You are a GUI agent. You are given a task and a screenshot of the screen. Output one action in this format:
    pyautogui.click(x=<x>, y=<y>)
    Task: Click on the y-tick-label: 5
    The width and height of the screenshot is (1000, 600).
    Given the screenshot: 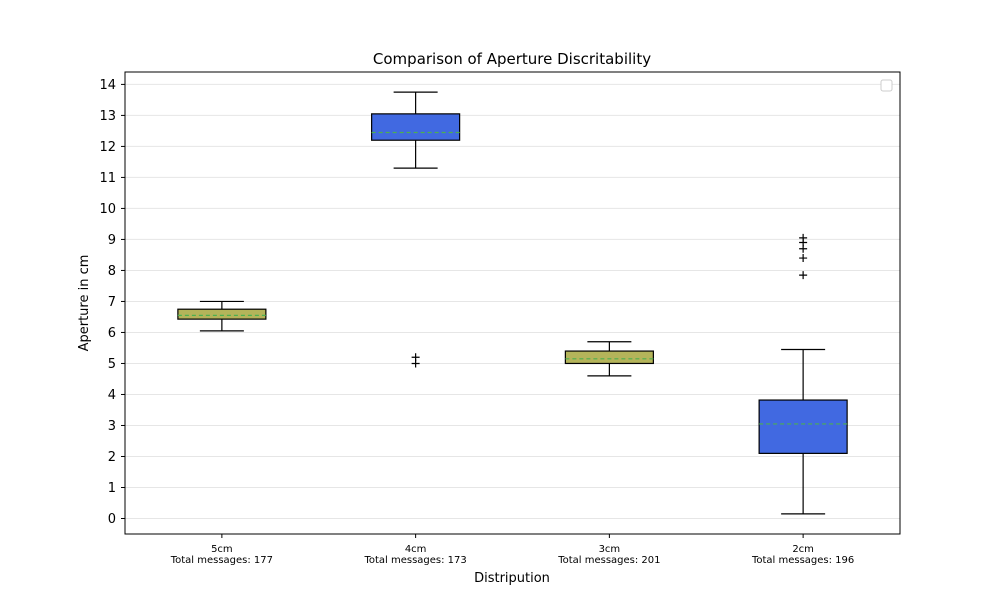 What is the action you would take?
    pyautogui.click(x=112, y=364)
    